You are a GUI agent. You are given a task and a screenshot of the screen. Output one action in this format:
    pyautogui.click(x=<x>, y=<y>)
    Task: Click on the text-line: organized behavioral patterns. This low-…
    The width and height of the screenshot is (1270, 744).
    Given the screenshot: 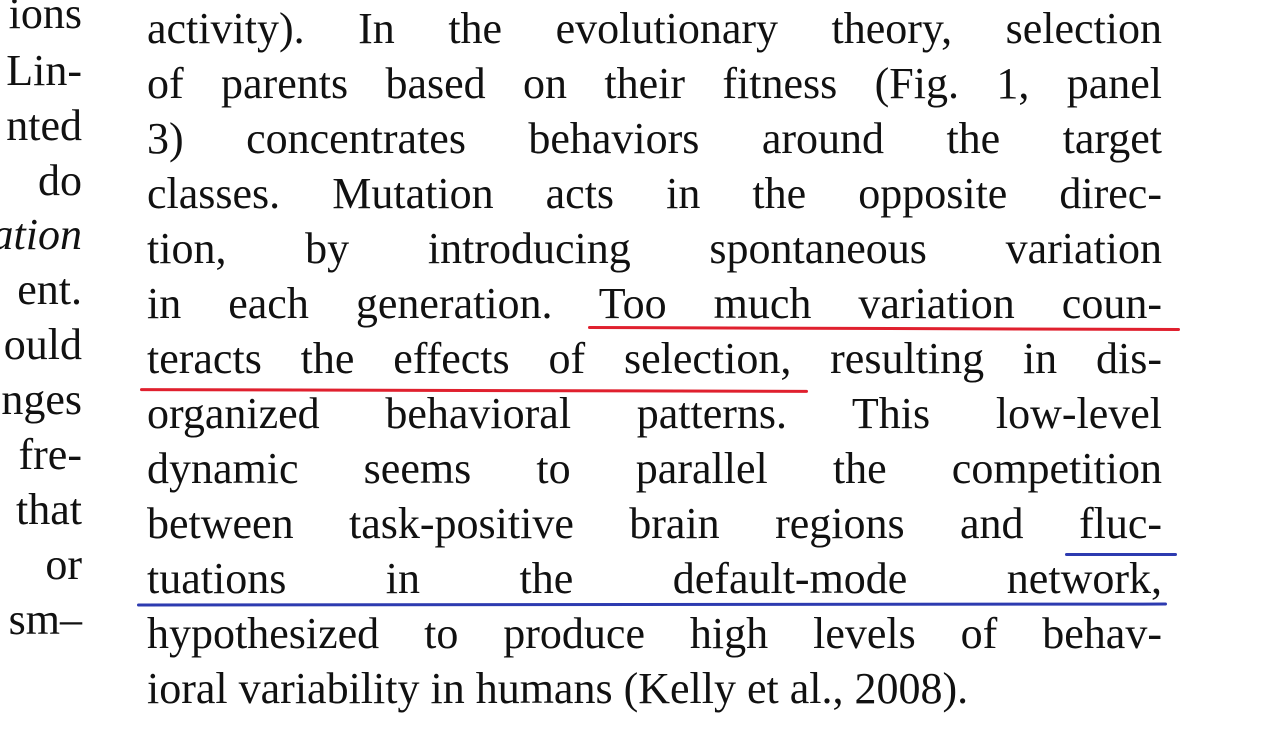 What is the action you would take?
    pyautogui.click(x=654, y=413)
    